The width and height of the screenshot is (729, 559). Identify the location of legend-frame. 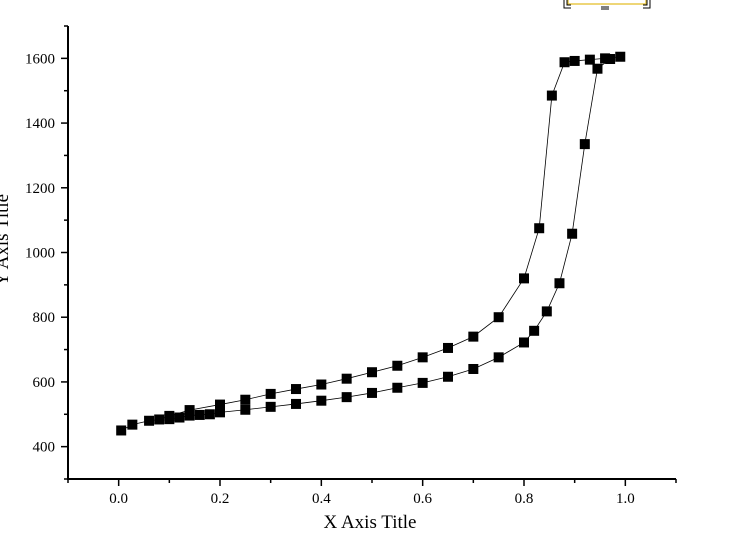
(607, 5).